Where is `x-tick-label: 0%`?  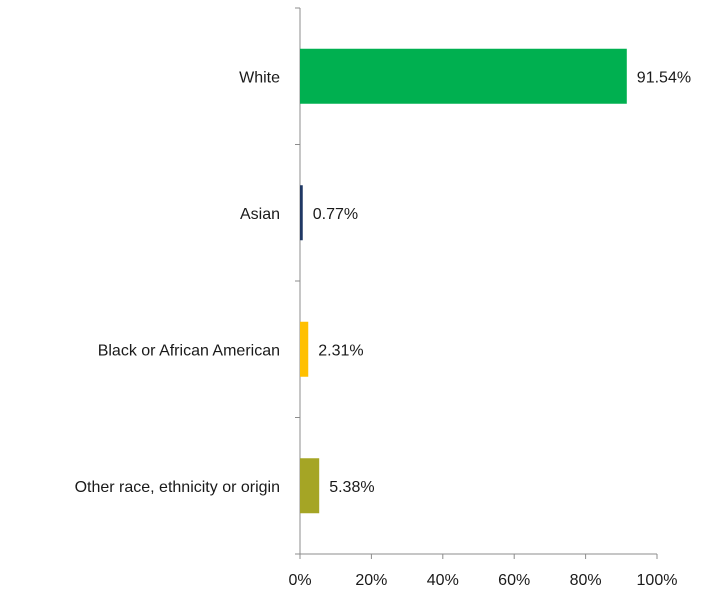
x-tick-label: 0% is located at coordinates (299, 580).